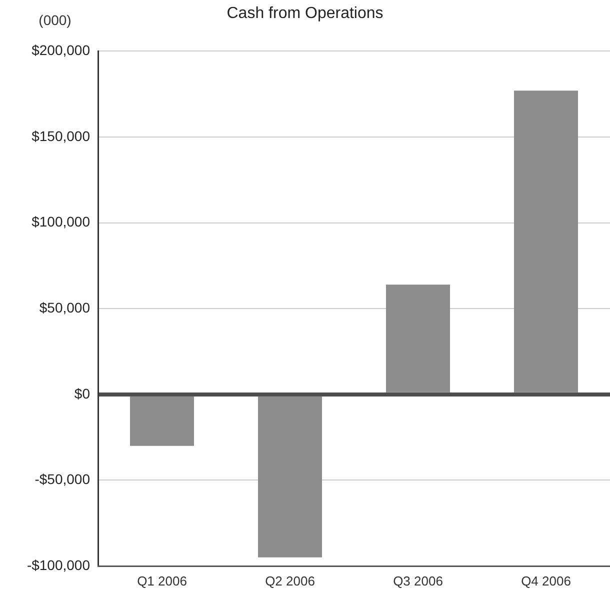  What do you see at coordinates (58, 564) in the screenshot?
I see `y-tick-label: -$100,000` at bounding box center [58, 564].